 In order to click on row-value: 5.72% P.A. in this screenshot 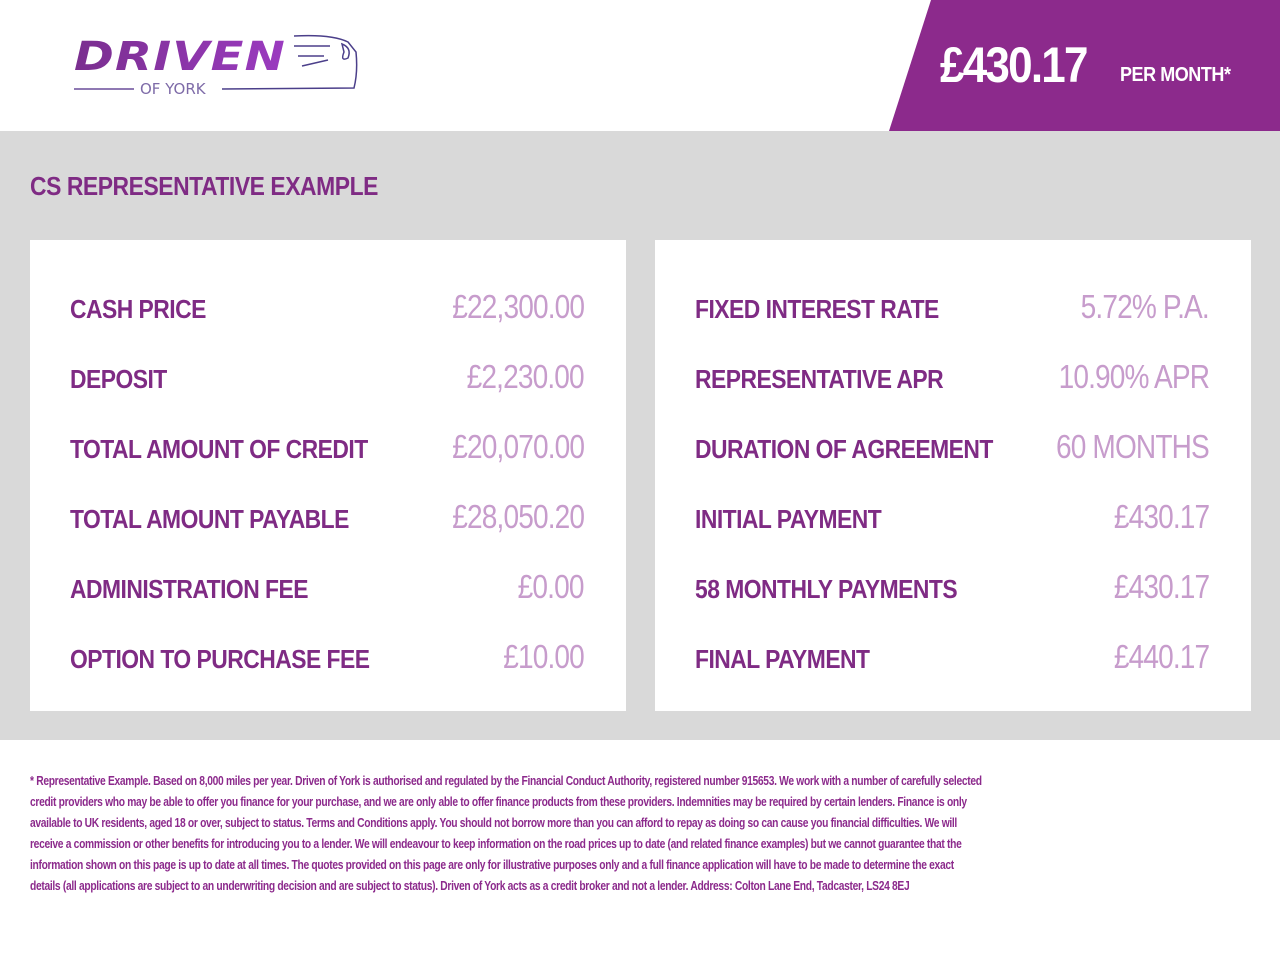, I will do `click(1145, 306)`.